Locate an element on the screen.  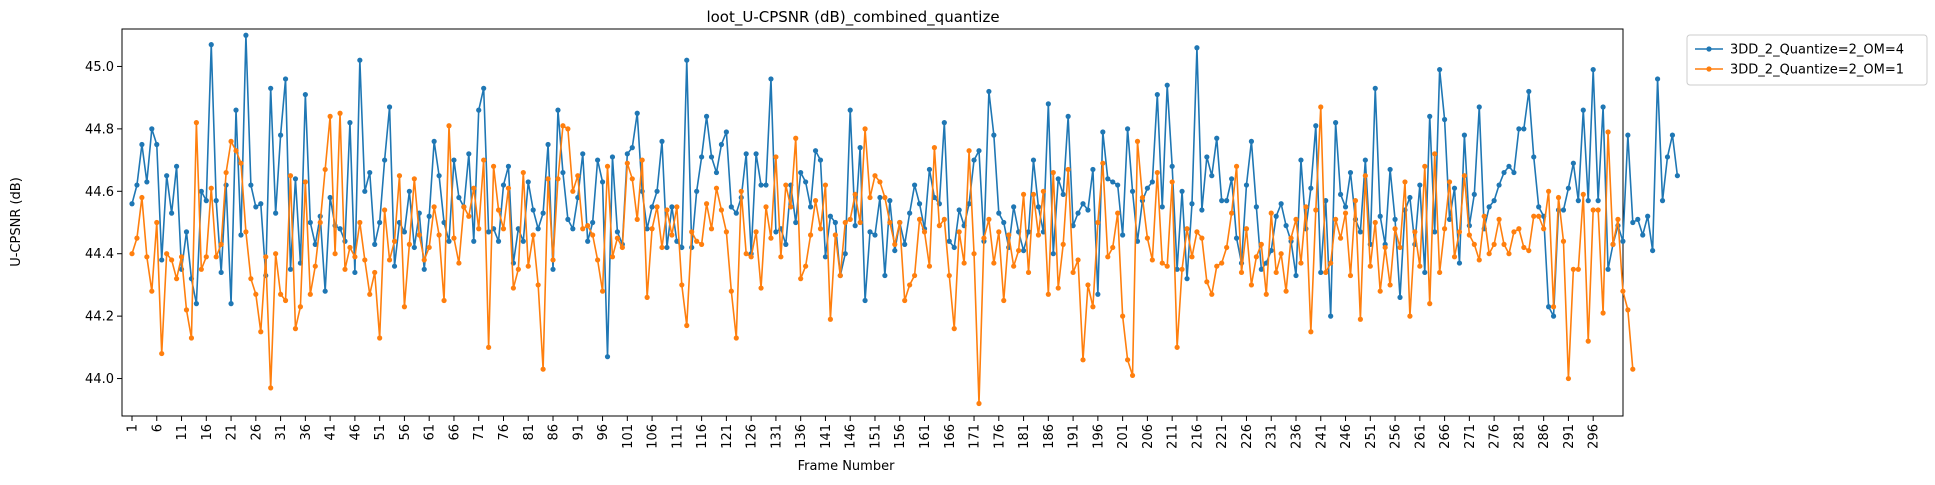
x-tick-label: 6 is located at coordinates (157, 428).